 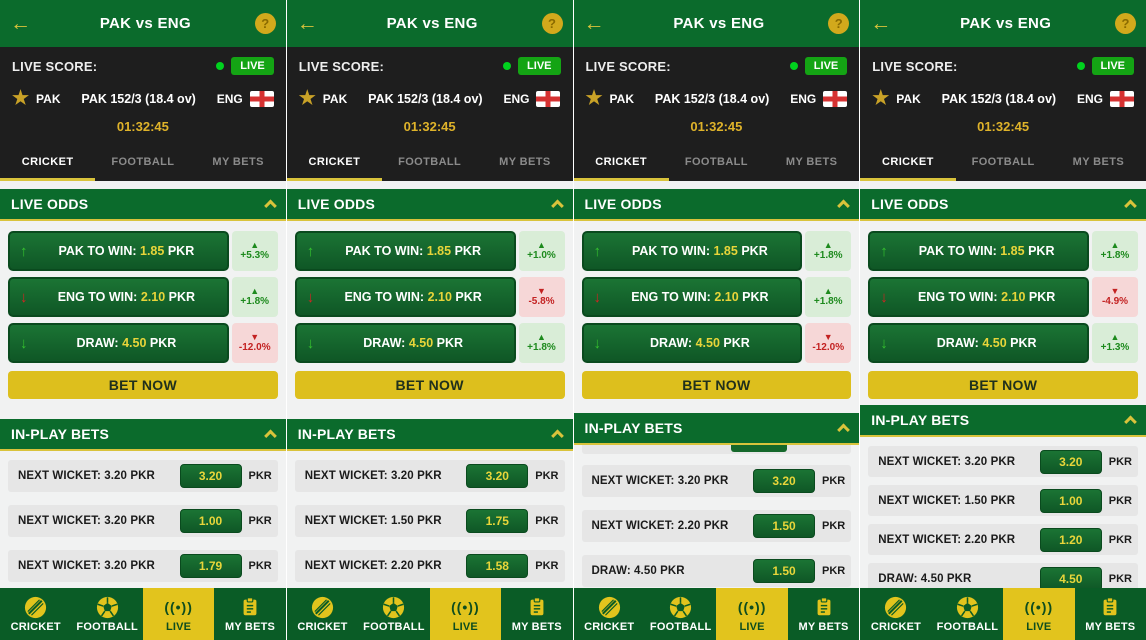 I want to click on in-play-row: NEXT WICKET: 2.20 PKR 1.50 PKR, so click(x=716, y=526).